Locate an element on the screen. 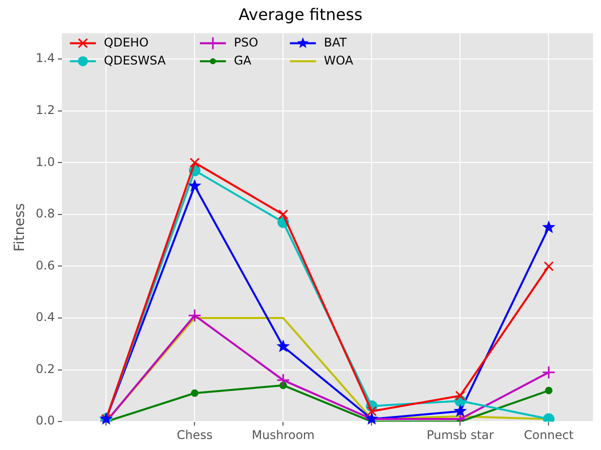 The height and width of the screenshot is (450, 601). y-tick-label: 0.2 is located at coordinates (45, 369).